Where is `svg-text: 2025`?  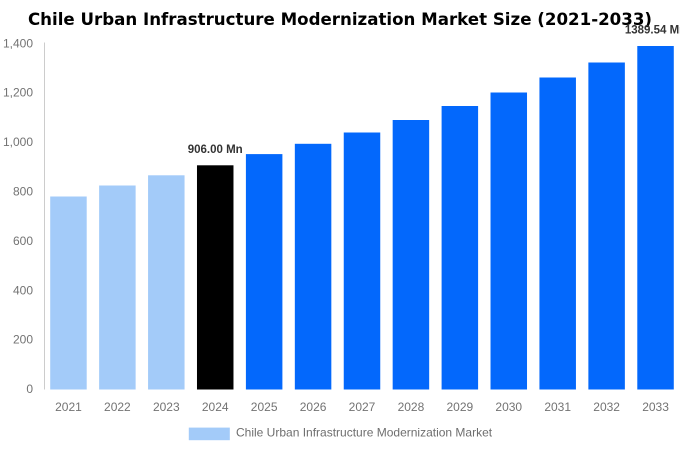 svg-text: 2025 is located at coordinates (264, 407).